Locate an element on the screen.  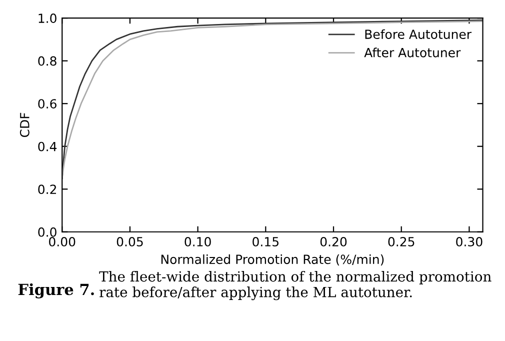
legend-label: After Autotuner is located at coordinates (412, 53).